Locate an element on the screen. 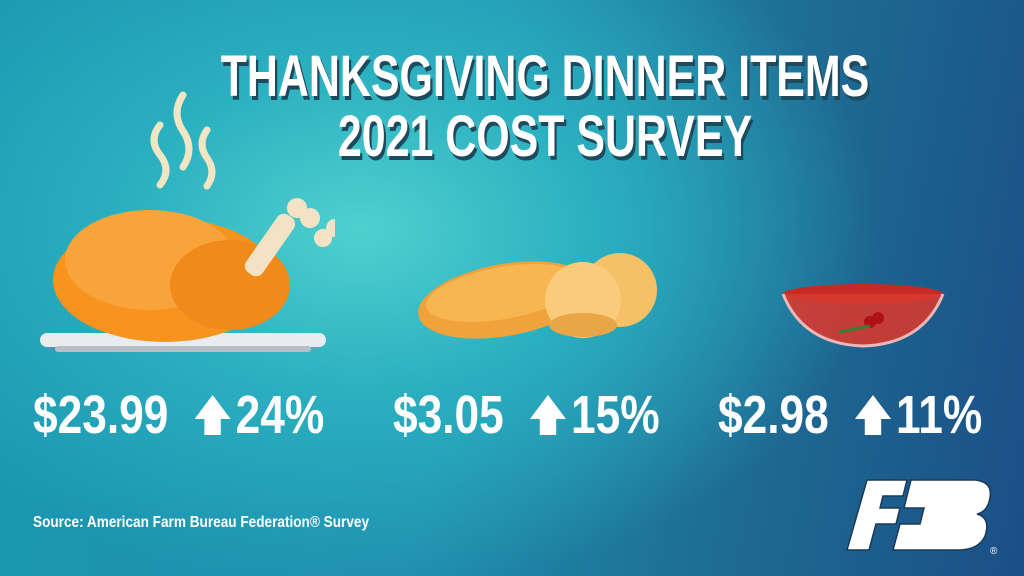 This screenshot has width=1024, height=576. turkey-price: $23.99 is located at coordinates (101, 415).